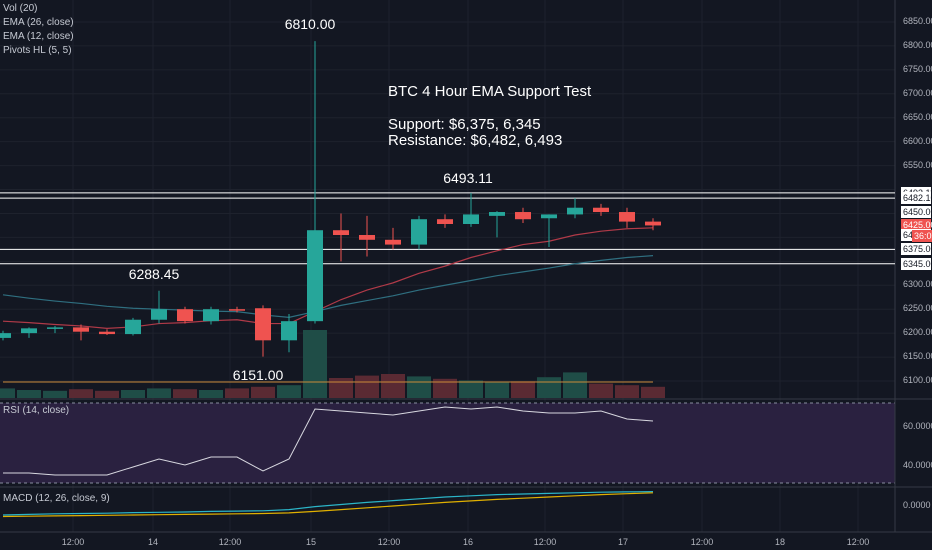 This screenshot has width=932, height=550. I want to click on legend-pivots: Pivots HL (5, 5), so click(37, 50).